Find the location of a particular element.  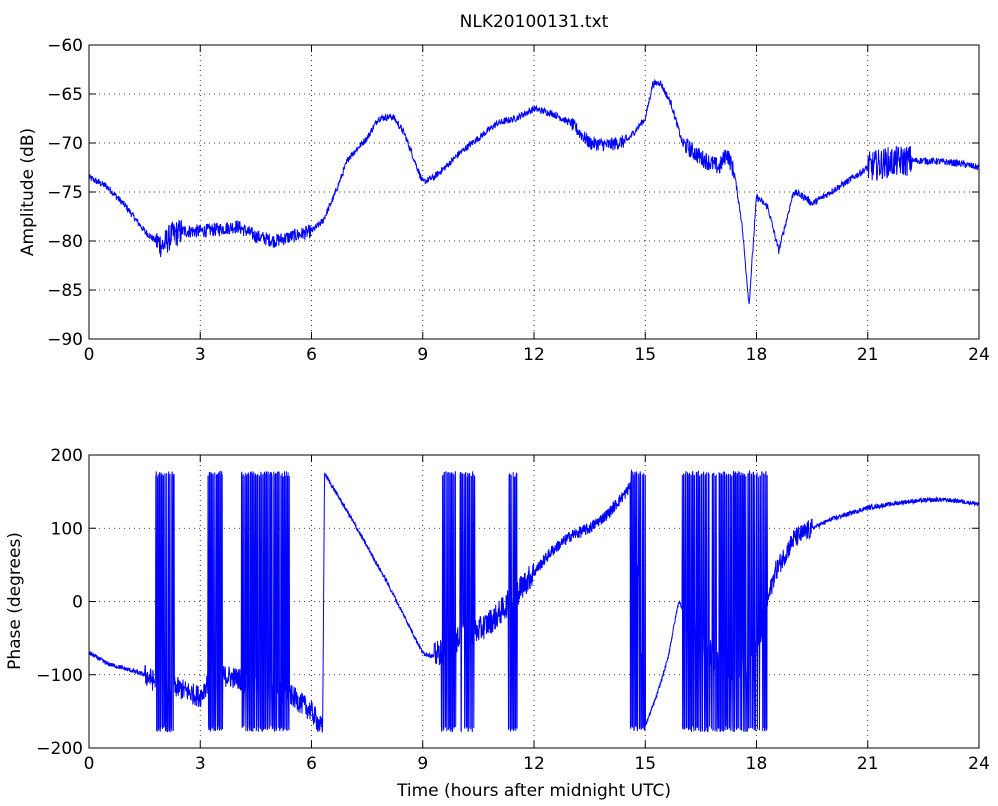

phase-y-tick-label: 0 is located at coordinates (77, 603).